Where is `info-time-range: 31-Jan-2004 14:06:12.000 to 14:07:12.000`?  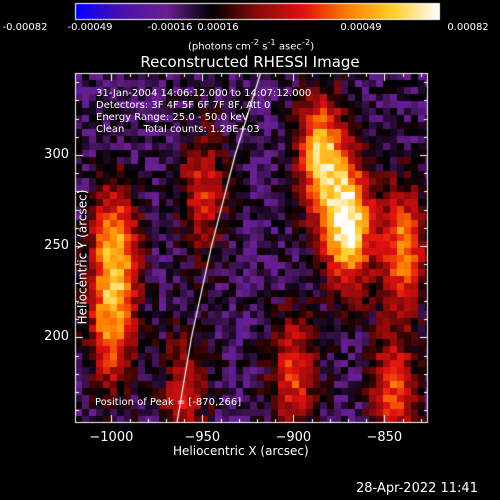 info-time-range: 31-Jan-2004 14:06:12.000 to 14:07:12.000 is located at coordinates (204, 93).